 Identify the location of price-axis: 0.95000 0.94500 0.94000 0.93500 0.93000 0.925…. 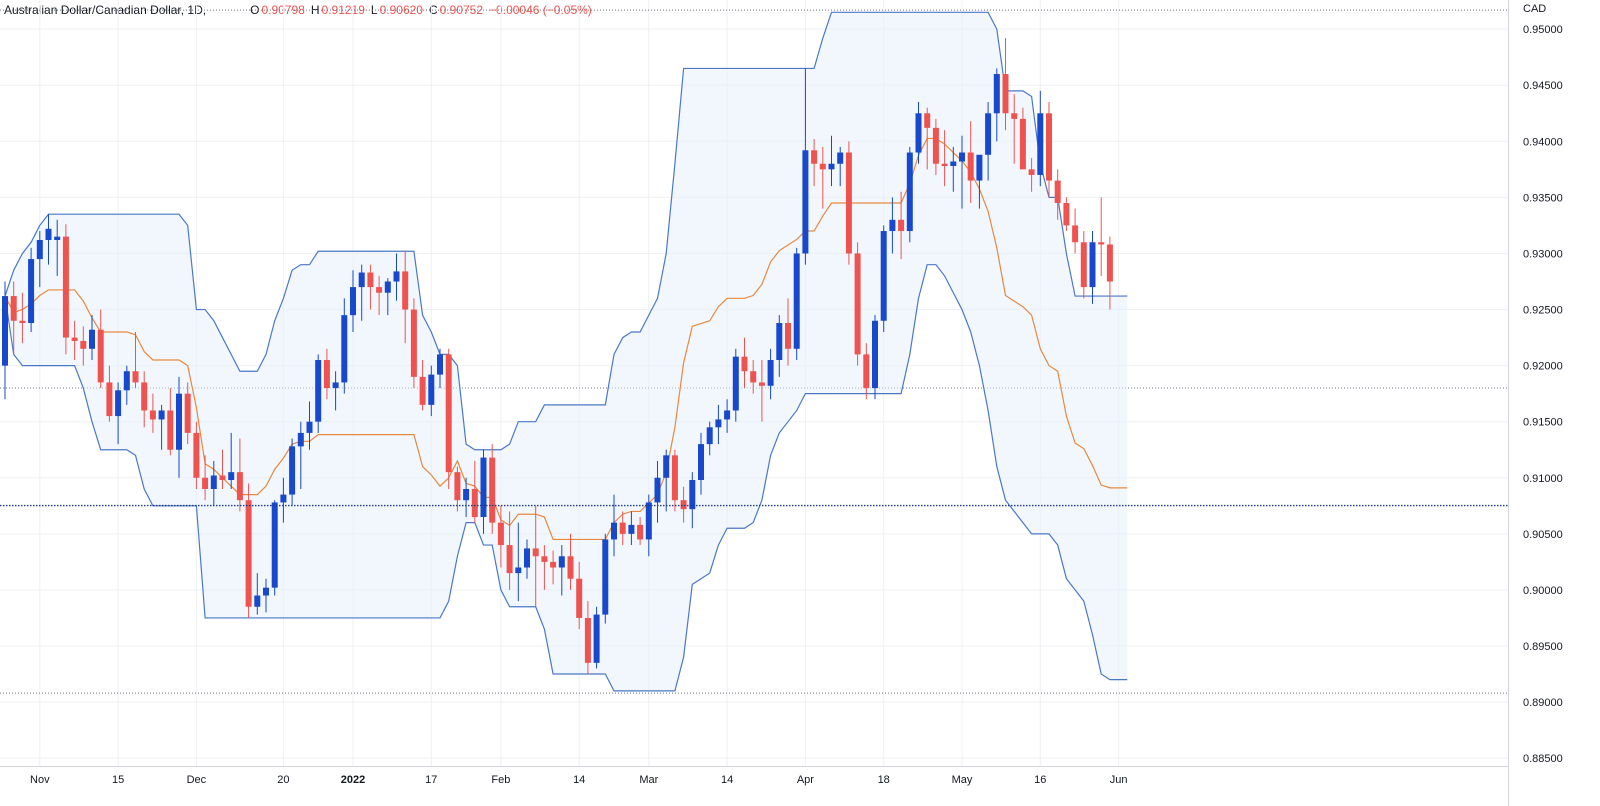
(1535, 403).